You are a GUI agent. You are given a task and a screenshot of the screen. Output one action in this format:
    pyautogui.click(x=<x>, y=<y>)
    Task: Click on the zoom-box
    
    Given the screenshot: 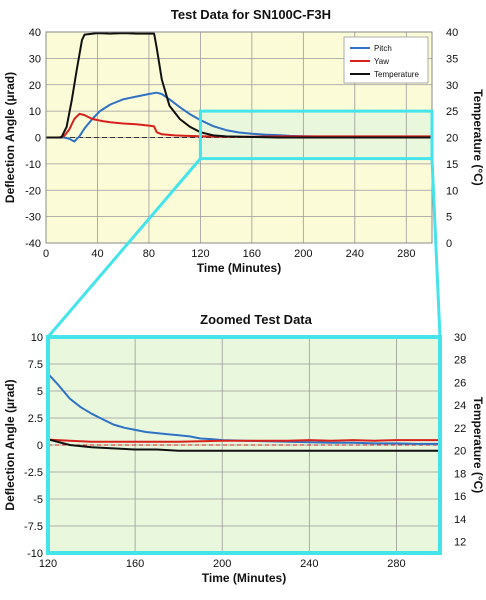 What is the action you would take?
    pyautogui.click(x=316, y=135)
    